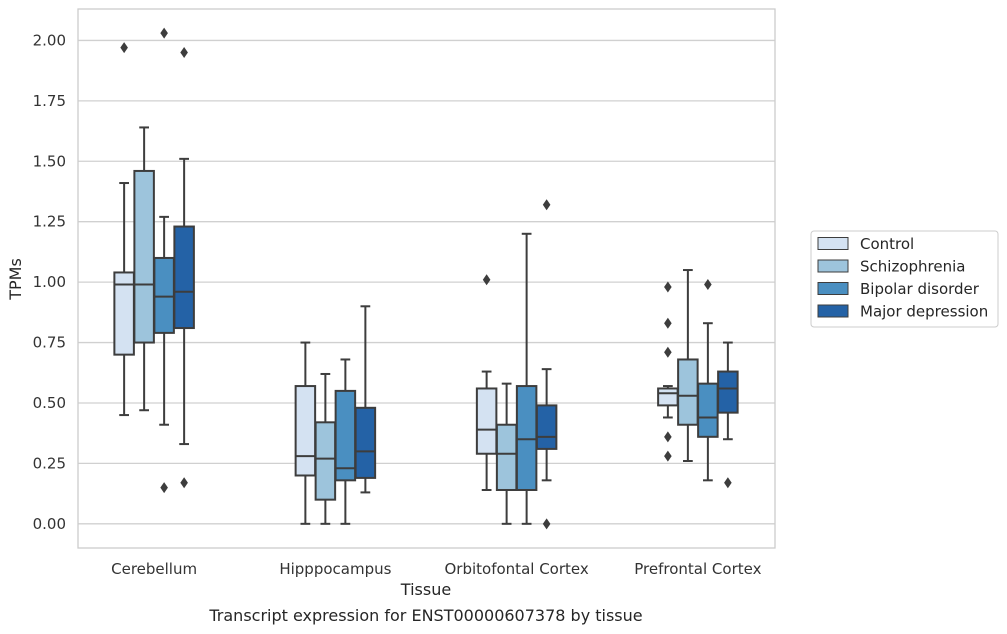 Image resolution: width=1007 pixels, height=634 pixels. Describe the element at coordinates (49, 463) in the screenshot. I see `y-tick-label: 0.25` at that location.